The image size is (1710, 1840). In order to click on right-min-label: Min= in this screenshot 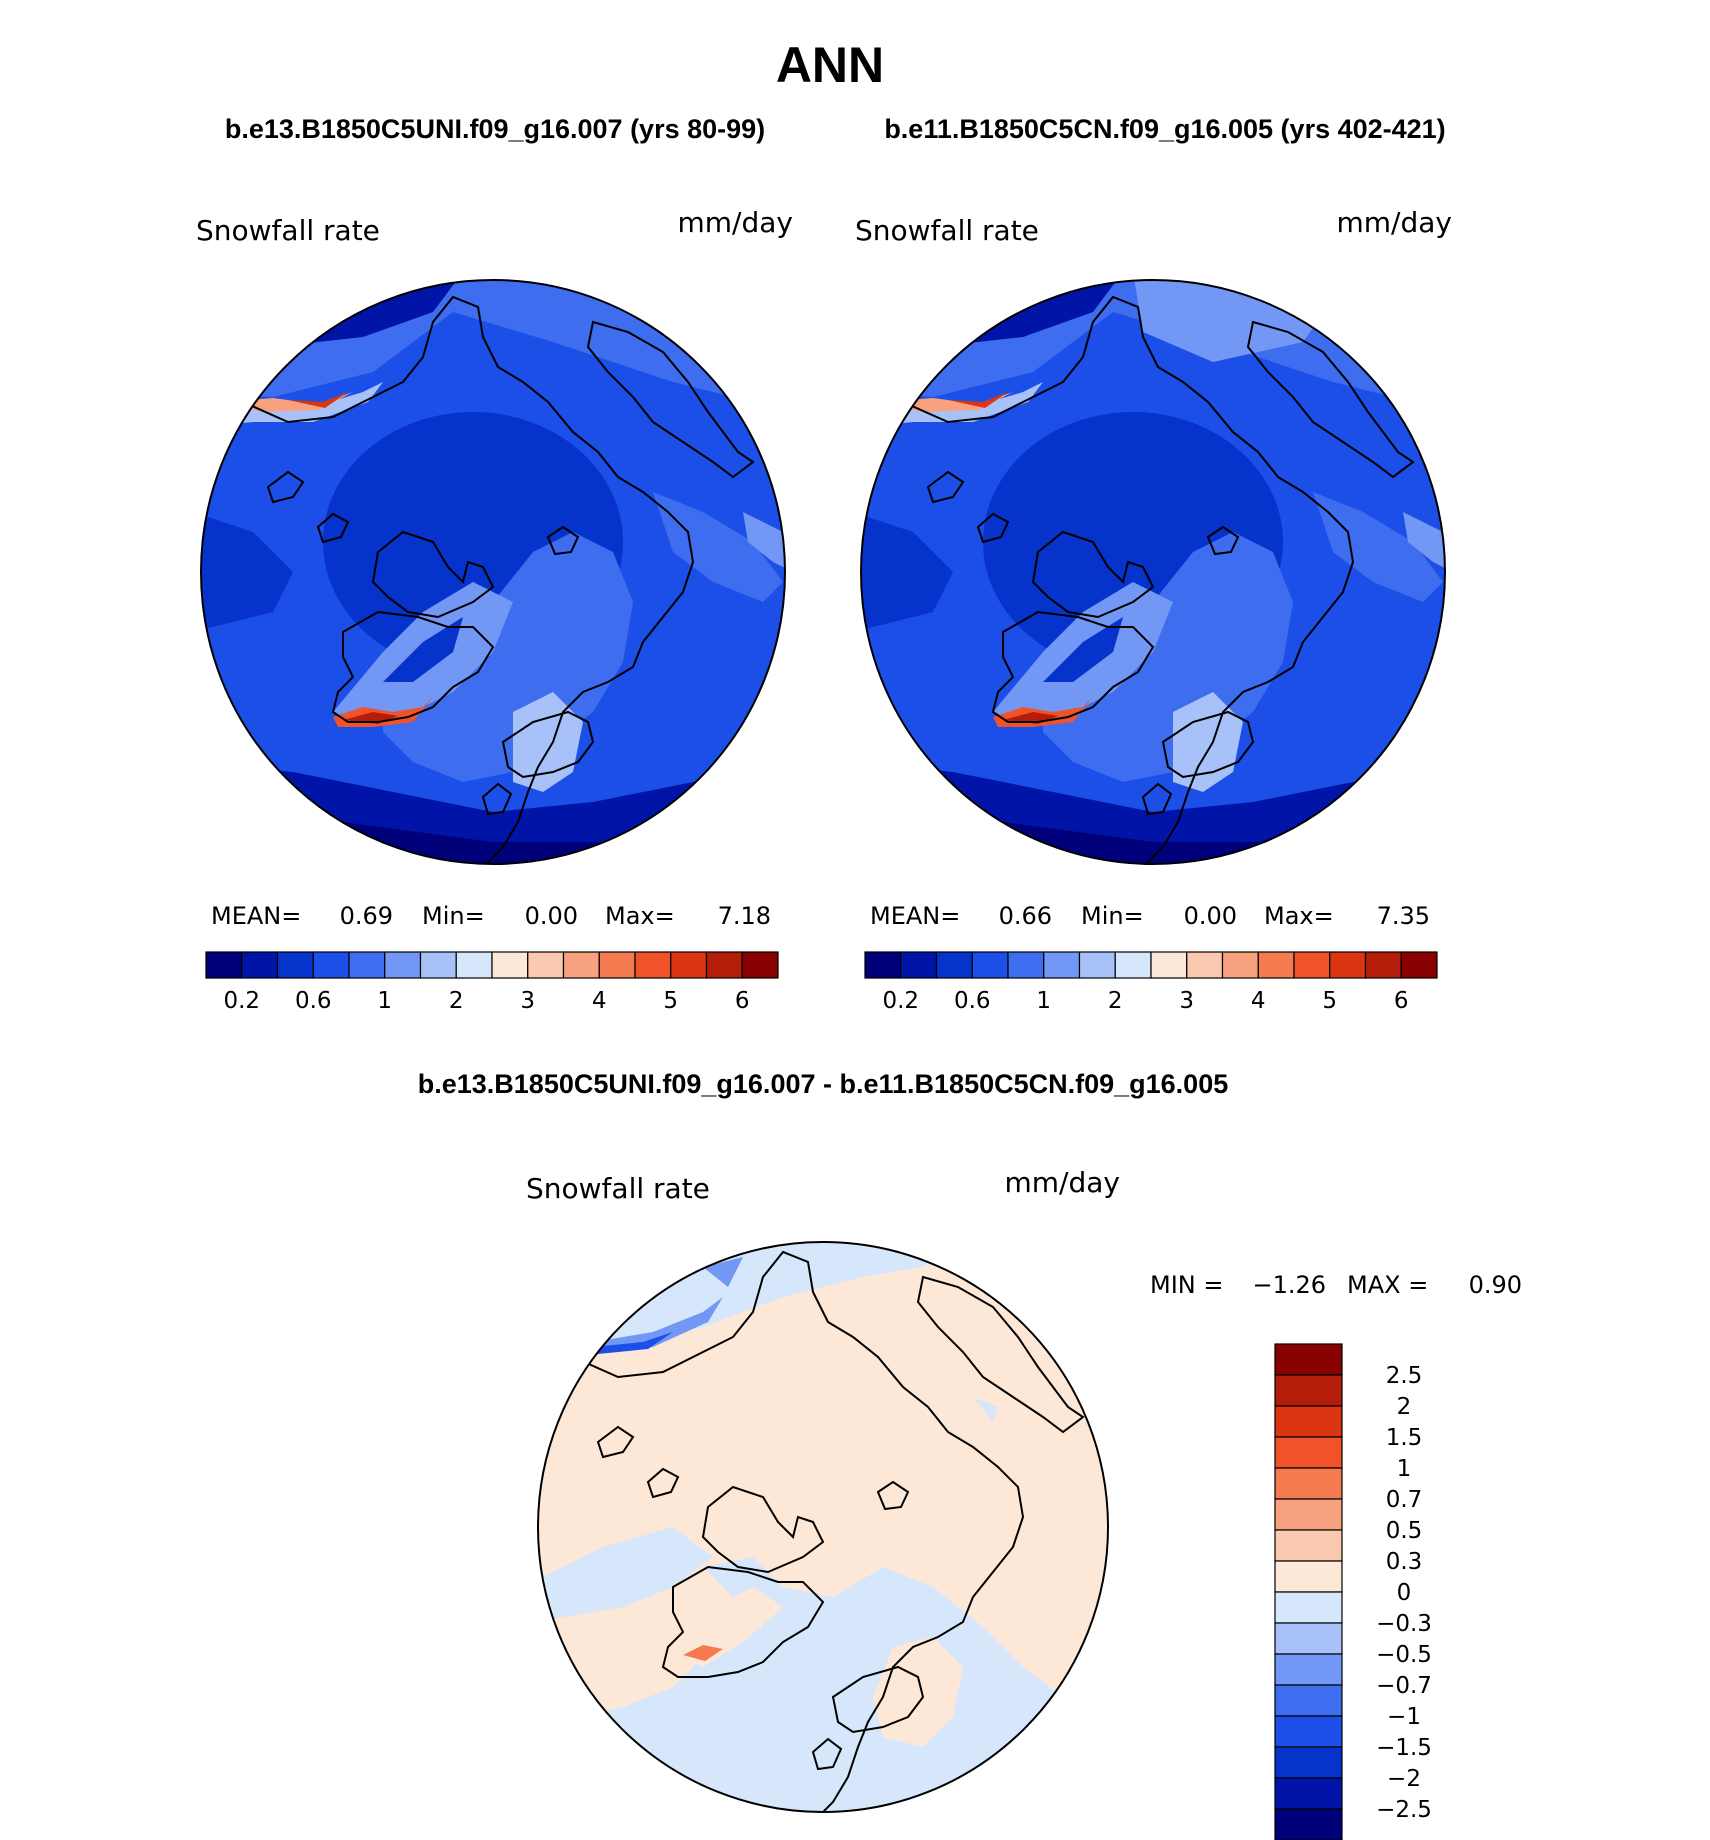, I will do `click(1112, 916)`.